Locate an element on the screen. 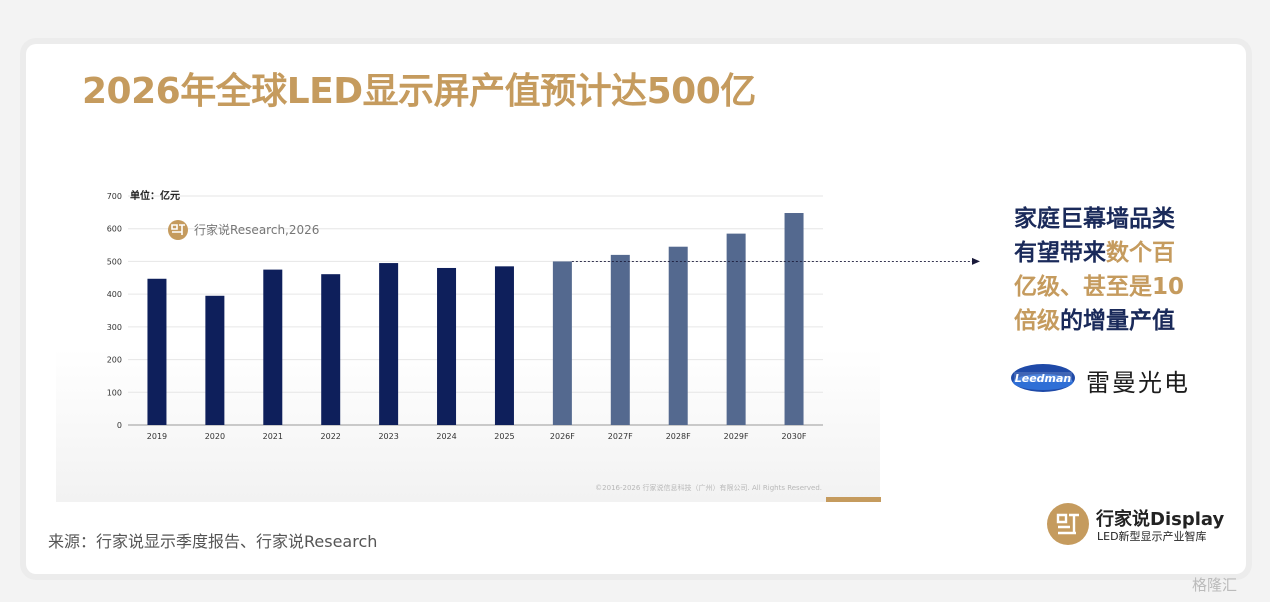 Image resolution: width=1270 pixels, height=602 pixels. brand-logo-icon is located at coordinates (1068, 524).